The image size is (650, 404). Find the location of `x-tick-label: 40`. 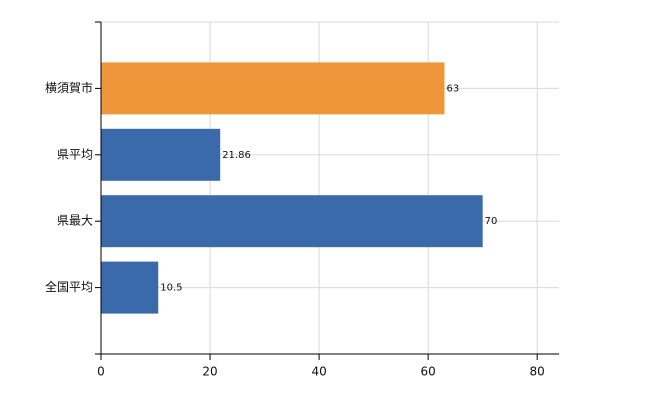

x-tick-label: 40 is located at coordinates (318, 372).